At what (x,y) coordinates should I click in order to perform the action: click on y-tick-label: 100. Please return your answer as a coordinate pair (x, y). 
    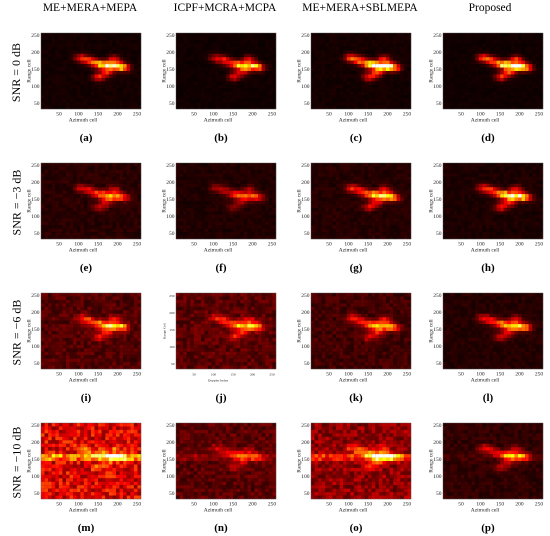
    Looking at the image, I should click on (35, 87).